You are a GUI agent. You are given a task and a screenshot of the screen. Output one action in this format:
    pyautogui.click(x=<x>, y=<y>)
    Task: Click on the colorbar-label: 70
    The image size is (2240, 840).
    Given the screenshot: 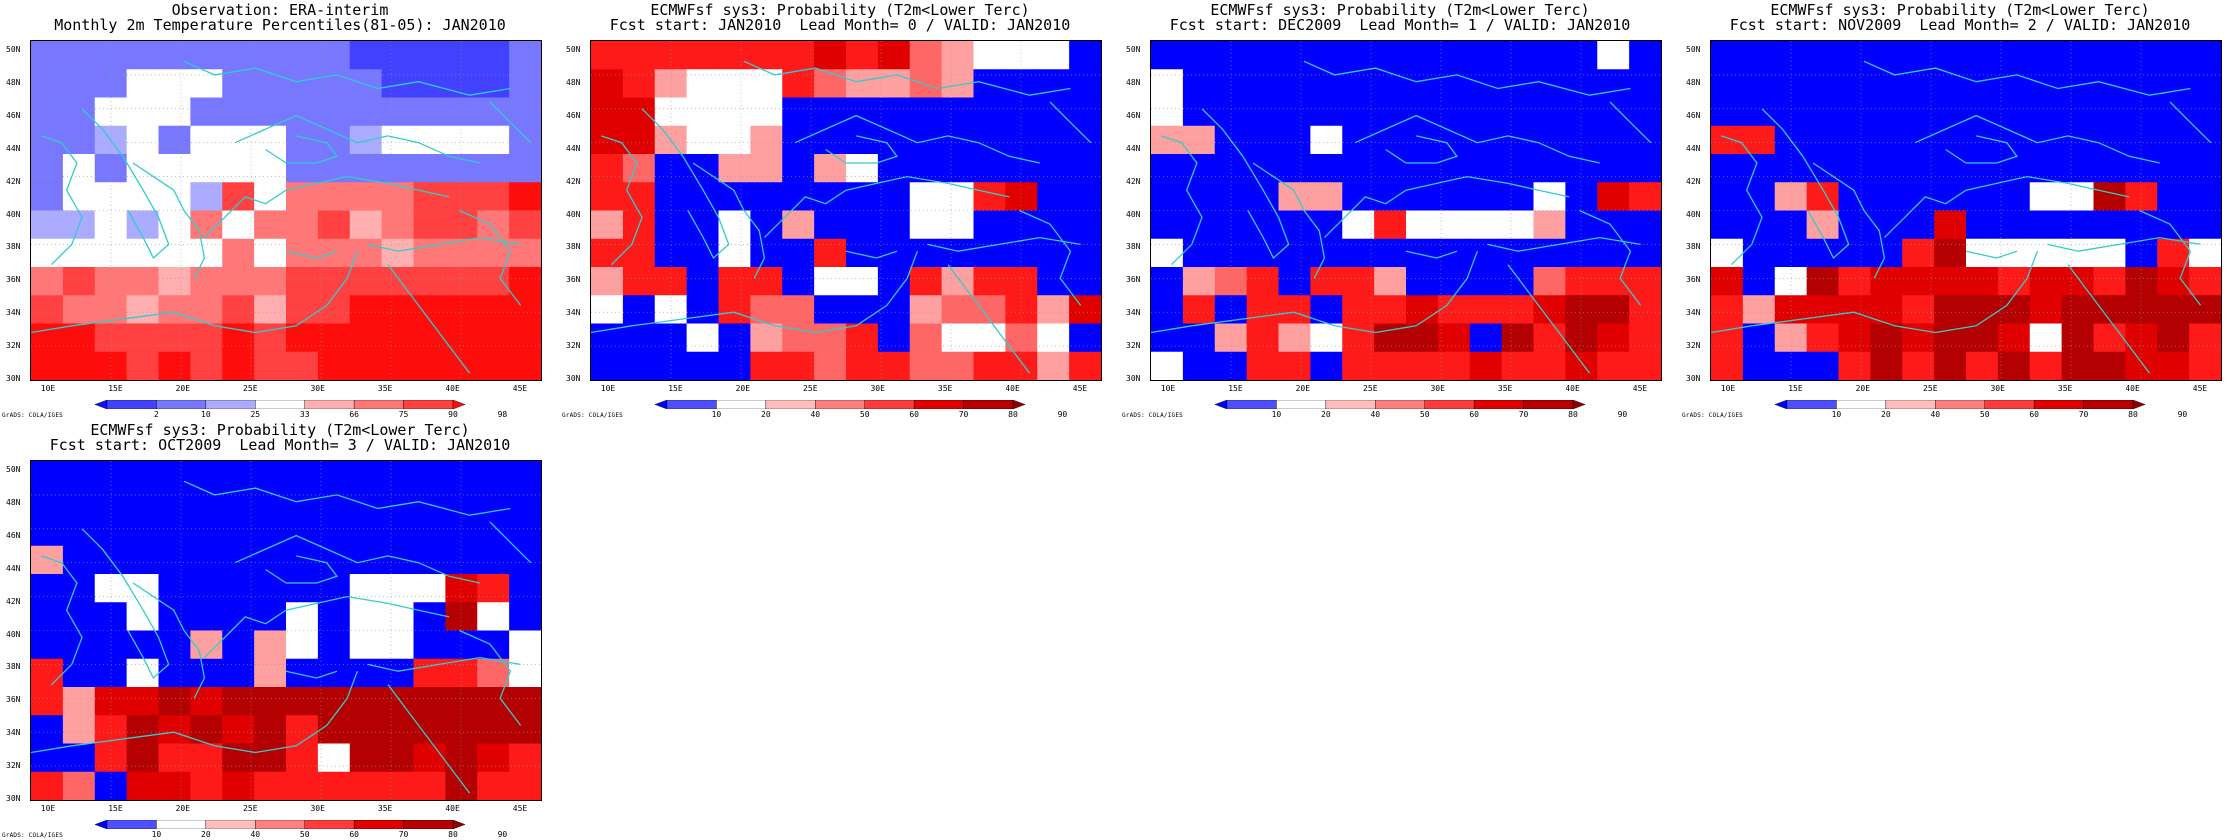 What is the action you would take?
    pyautogui.click(x=403, y=834)
    